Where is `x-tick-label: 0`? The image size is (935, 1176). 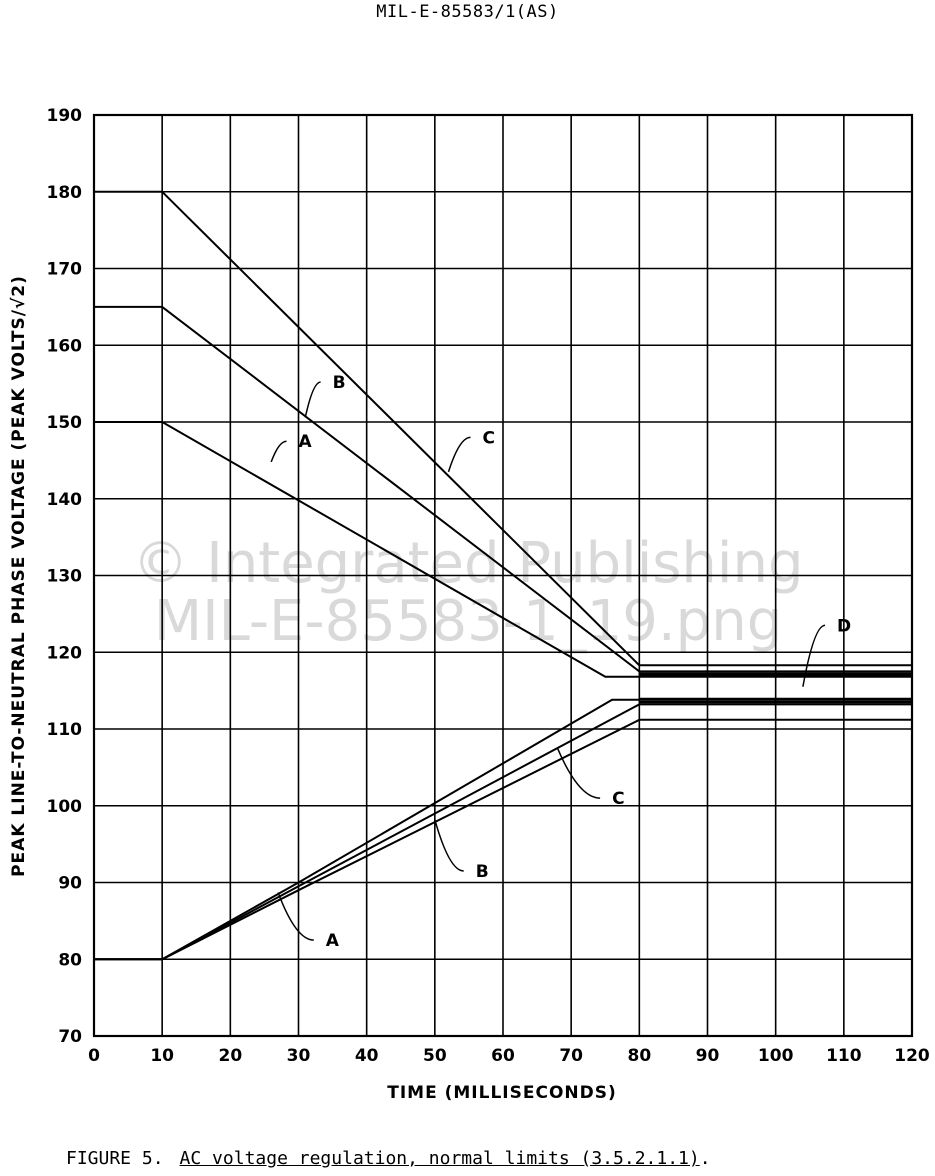
x-tick-label: 0 is located at coordinates (94, 1056).